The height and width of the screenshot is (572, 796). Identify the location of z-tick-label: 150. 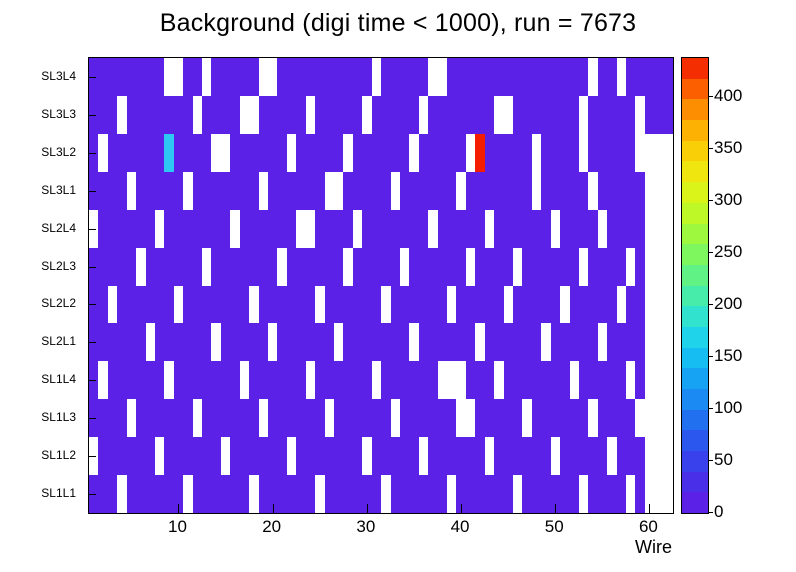
(728, 355).